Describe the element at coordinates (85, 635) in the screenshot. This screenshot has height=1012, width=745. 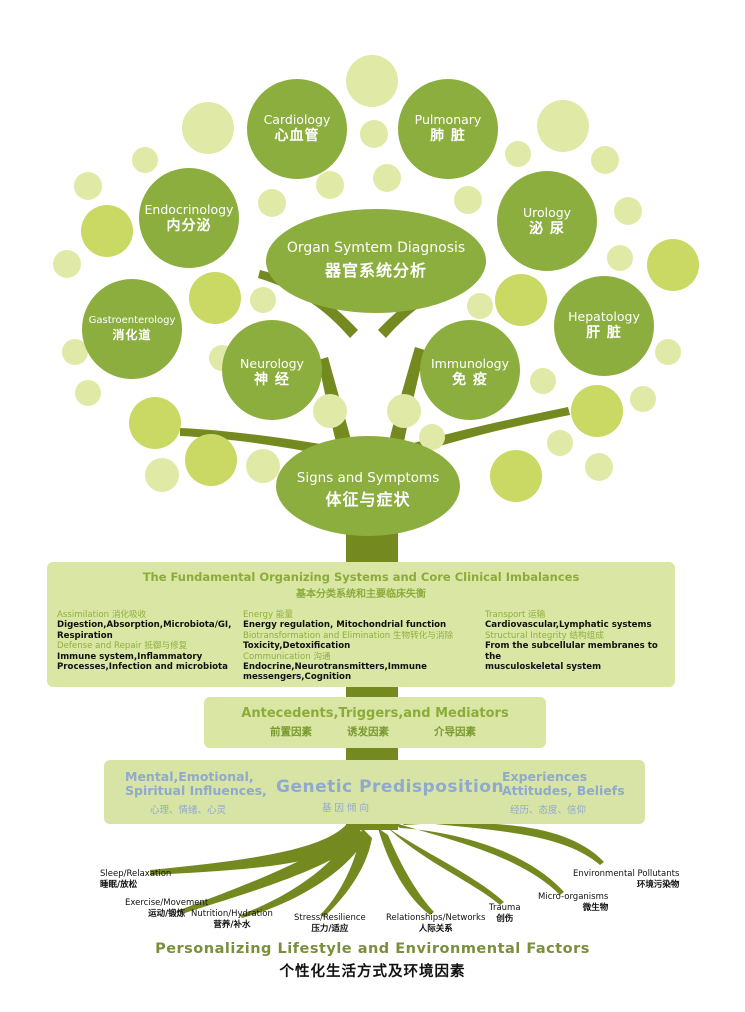
I see `assimilation-text-2: Respiration` at that location.